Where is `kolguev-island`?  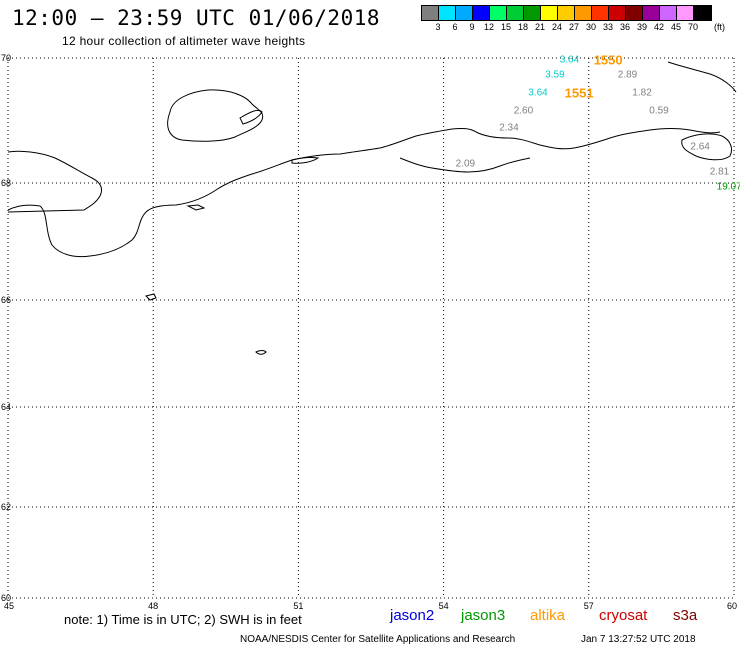 kolguev-island is located at coordinates (215, 115).